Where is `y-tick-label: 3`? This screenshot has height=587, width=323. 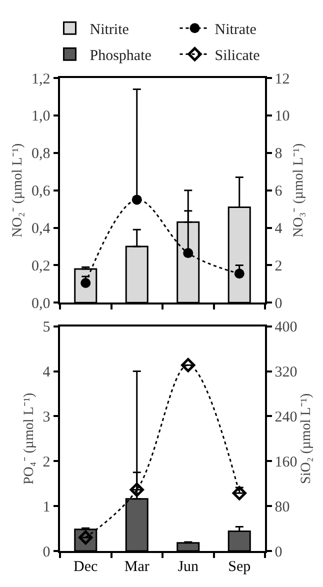
y-tick-label: 3 is located at coordinates (46, 417).